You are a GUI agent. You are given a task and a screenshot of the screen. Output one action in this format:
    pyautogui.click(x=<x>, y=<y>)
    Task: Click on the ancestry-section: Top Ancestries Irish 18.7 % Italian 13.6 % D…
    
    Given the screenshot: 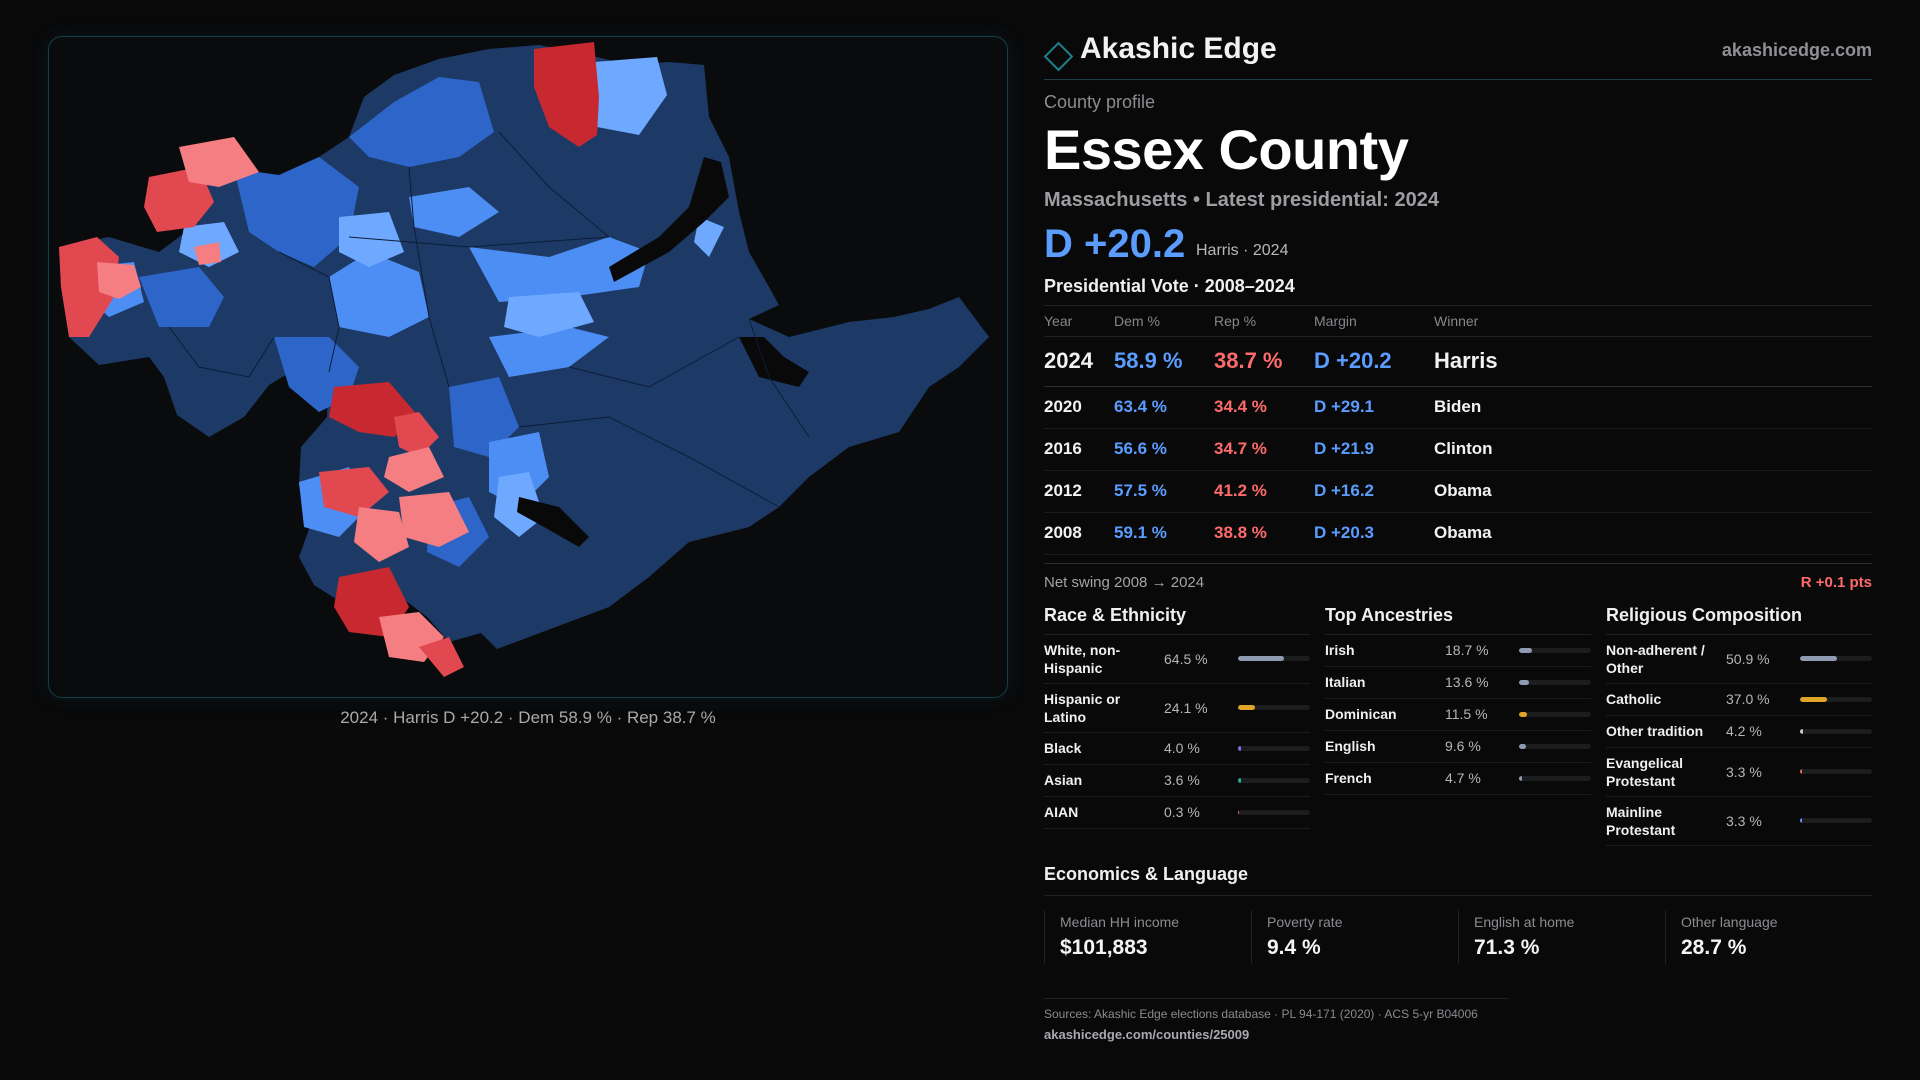 What is the action you would take?
    pyautogui.click(x=1458, y=725)
    